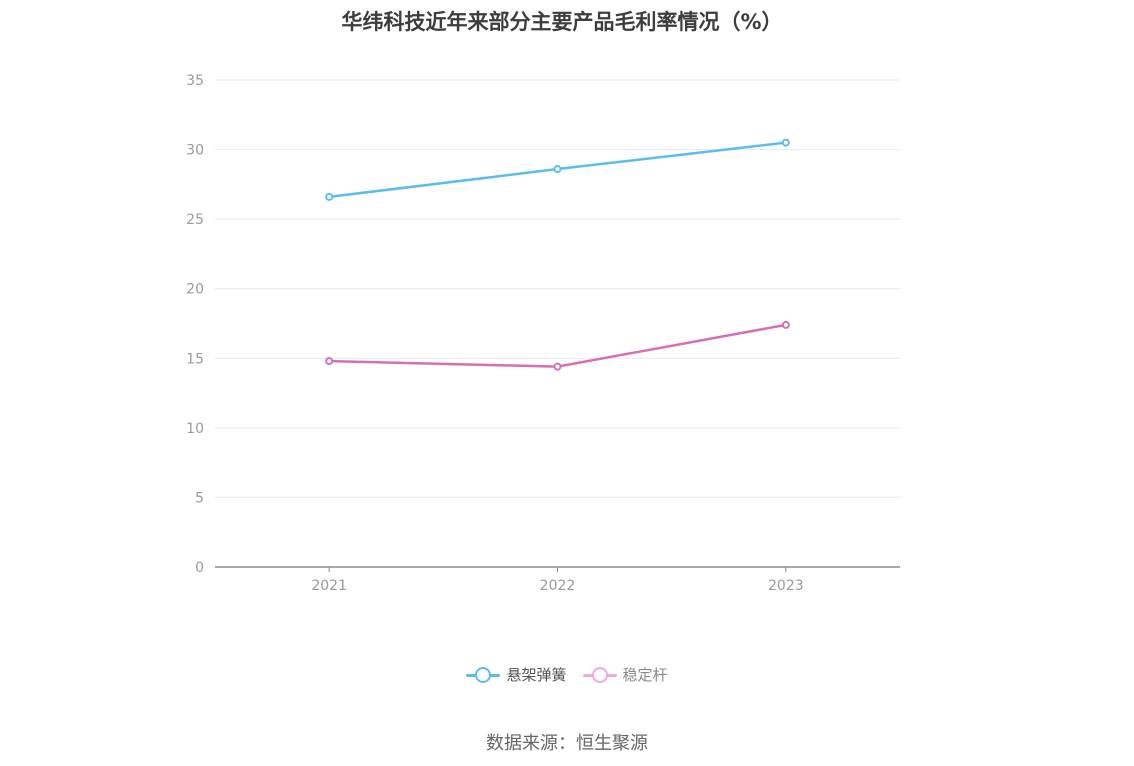  I want to click on series-layer, so click(557, 254).